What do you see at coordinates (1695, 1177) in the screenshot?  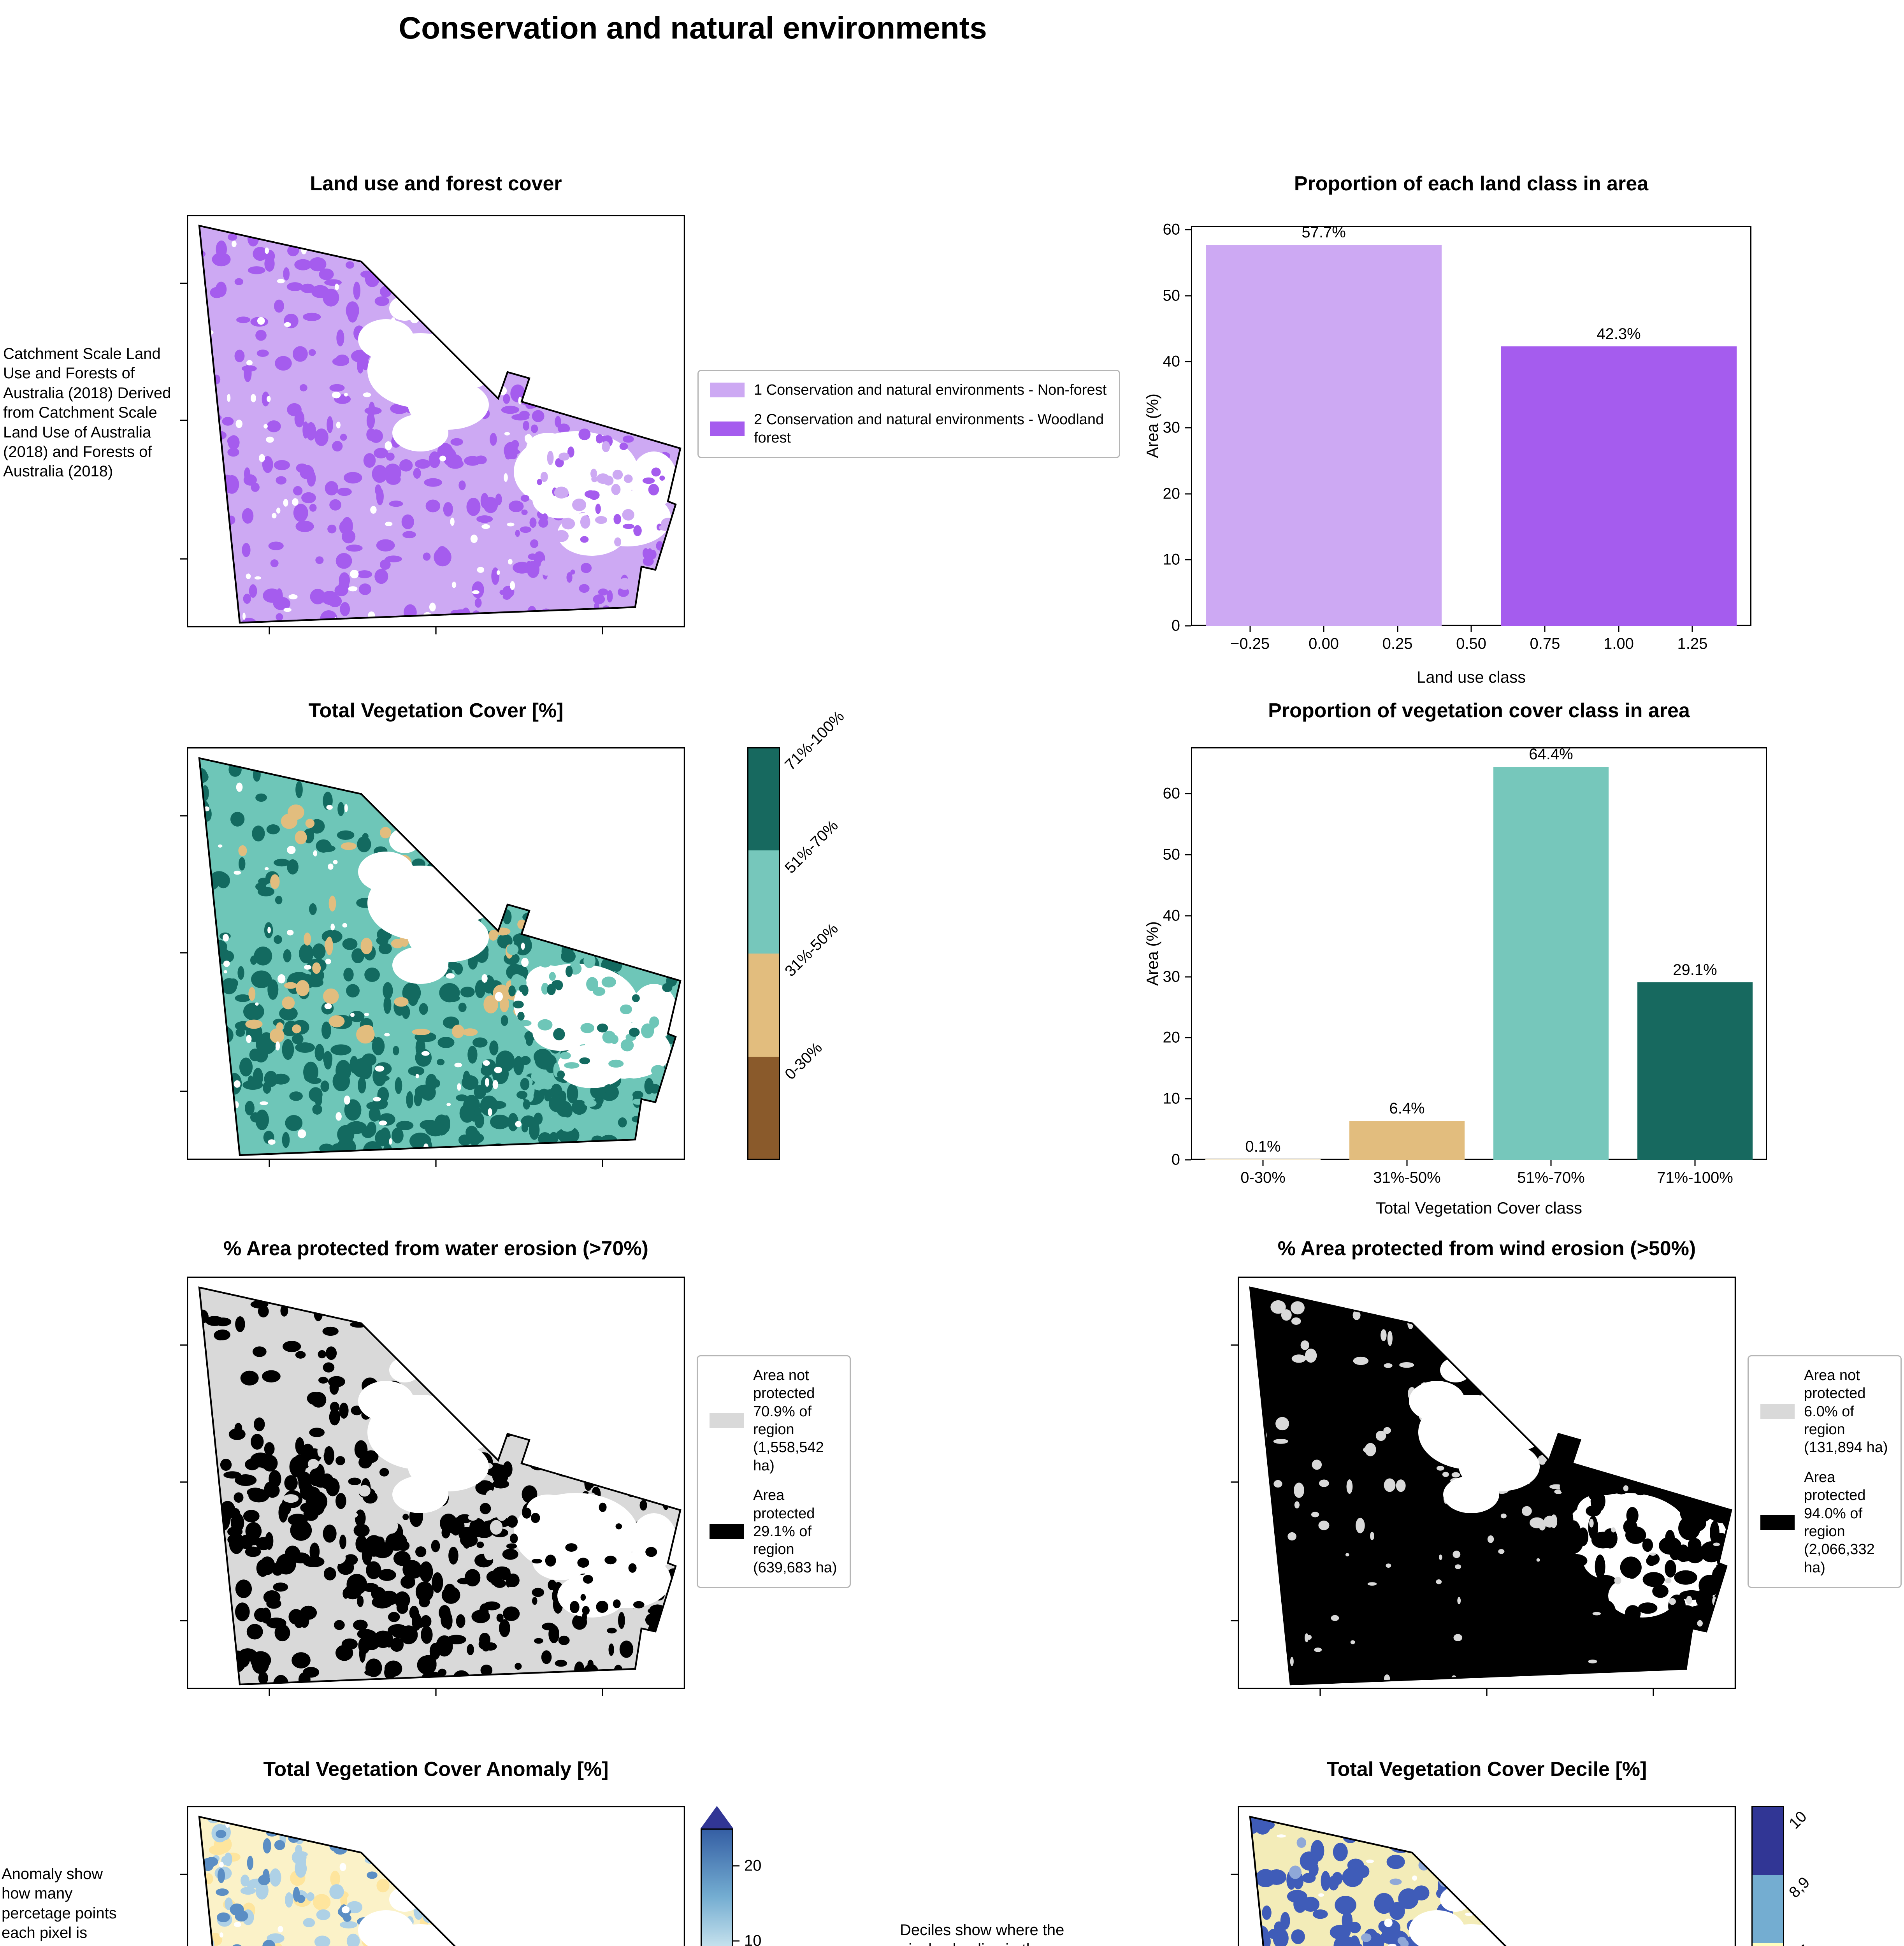 I see `x-tick-label: 71%-100%` at bounding box center [1695, 1177].